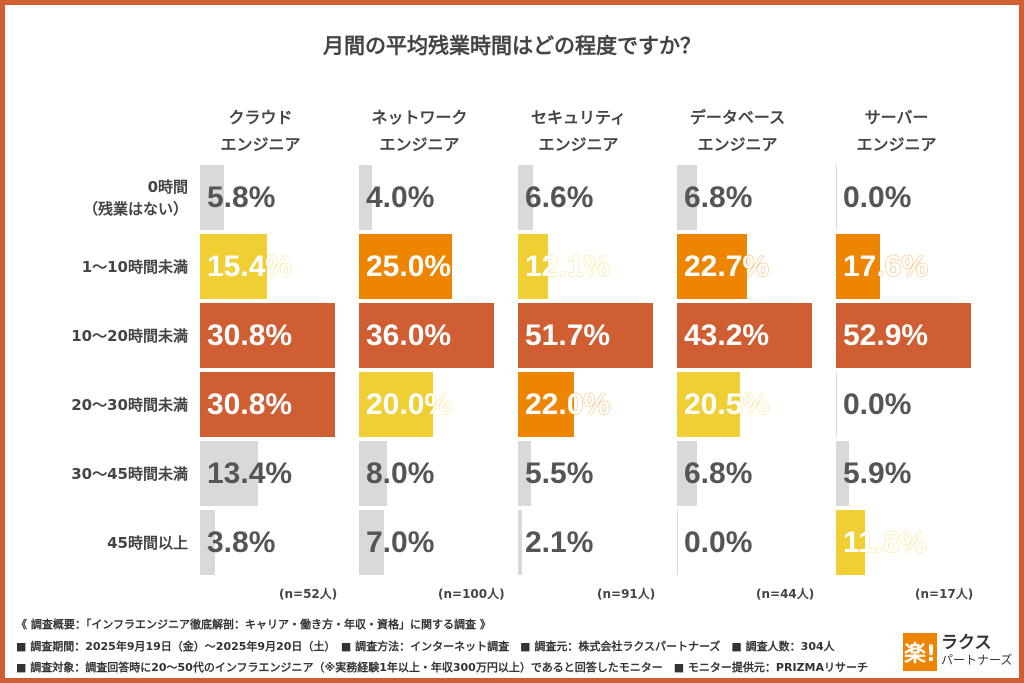 The width and height of the screenshot is (1024, 683). I want to click on data-label: 52.9%, so click(886, 335).